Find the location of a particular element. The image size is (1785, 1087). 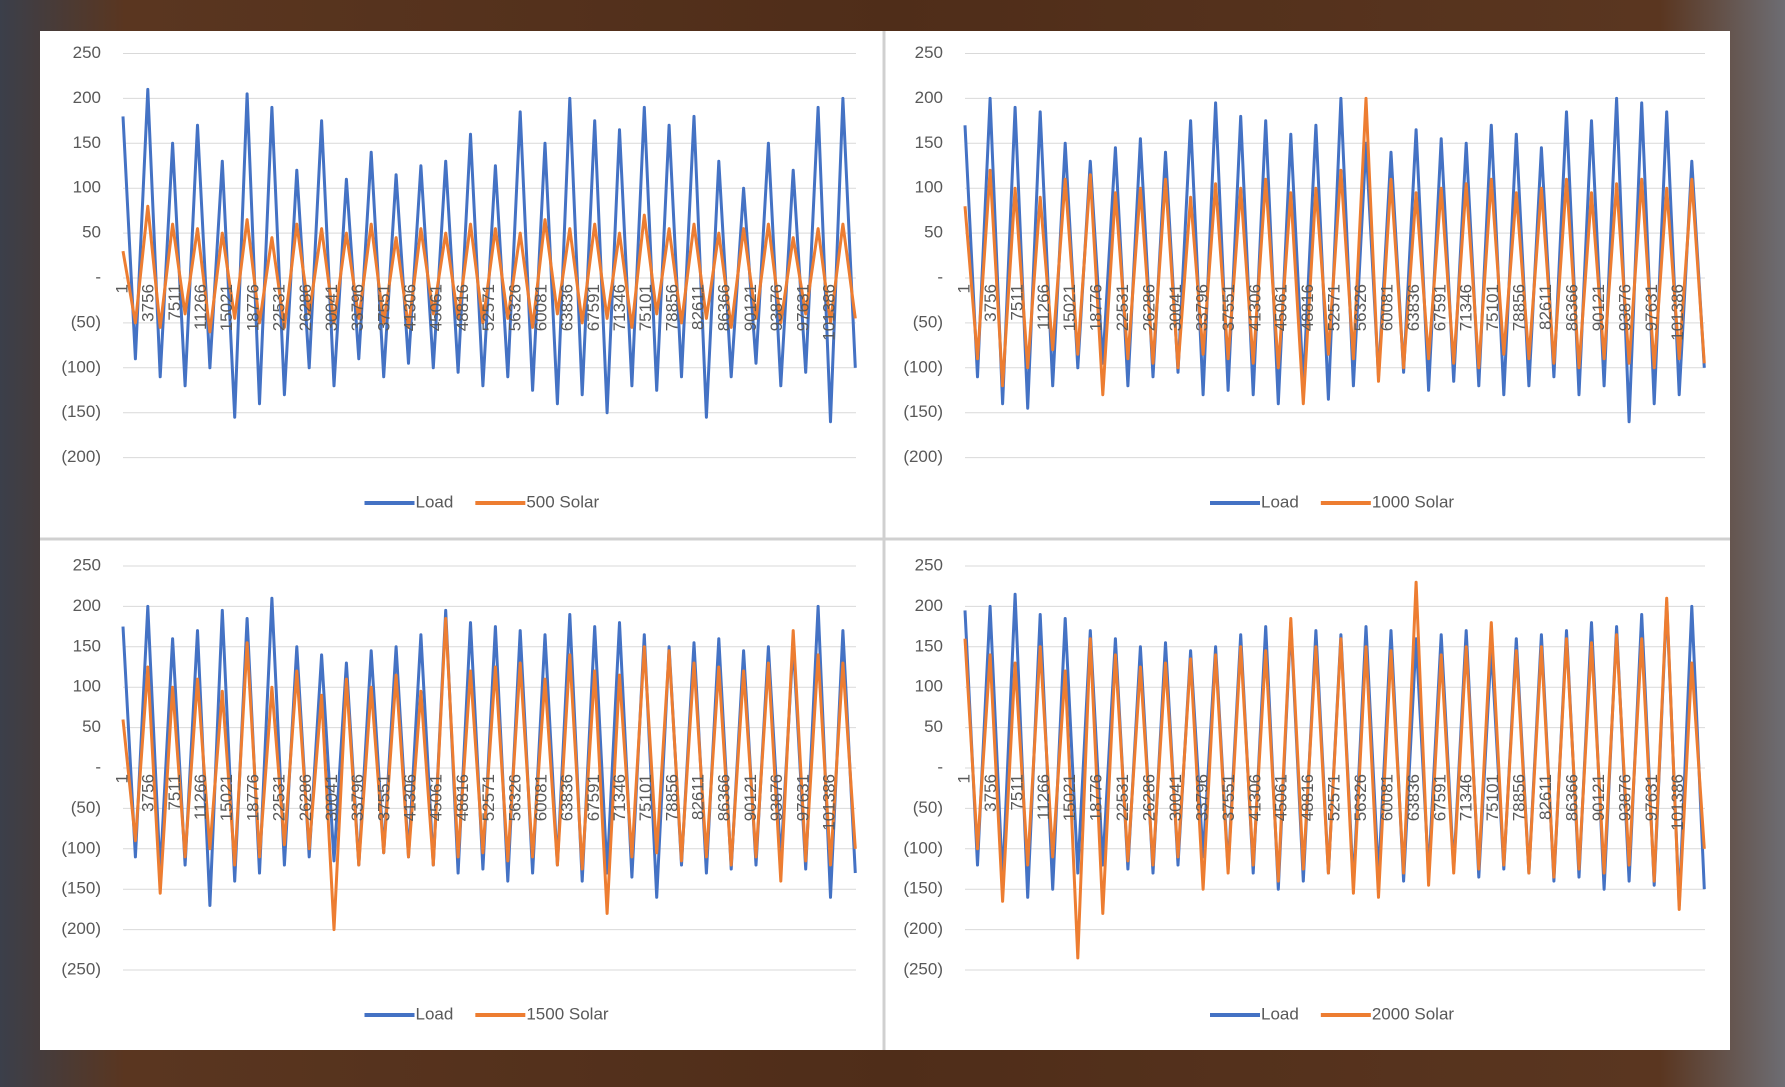

x-tick-label: 3756 is located at coordinates (148, 793).